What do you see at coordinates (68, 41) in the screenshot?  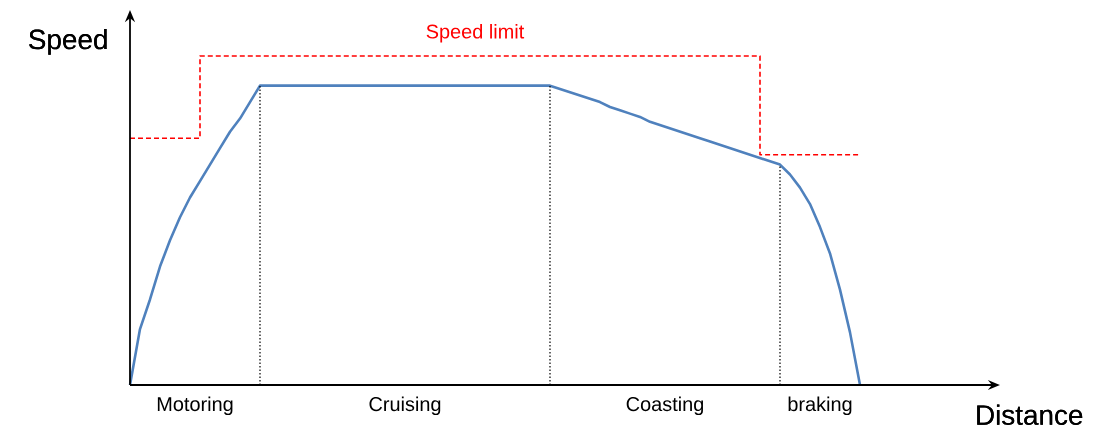 I see `y-axis-title: Speed` at bounding box center [68, 41].